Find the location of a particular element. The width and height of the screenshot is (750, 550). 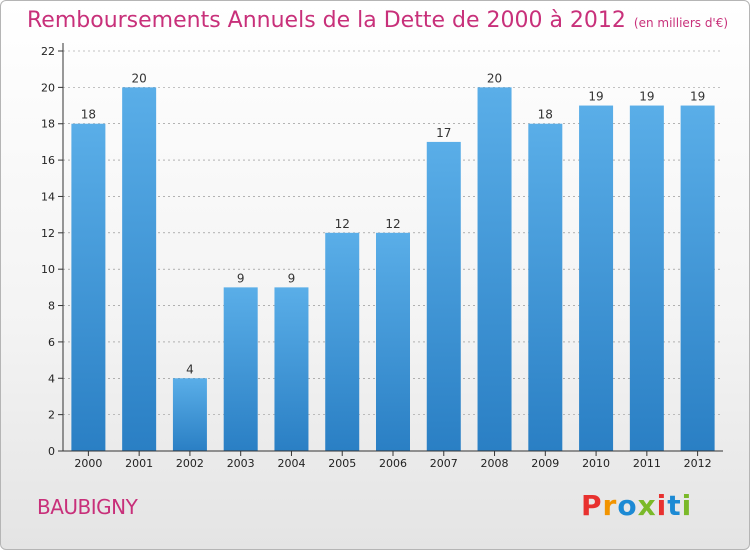

y-tick-label: 22 is located at coordinates (48, 51).